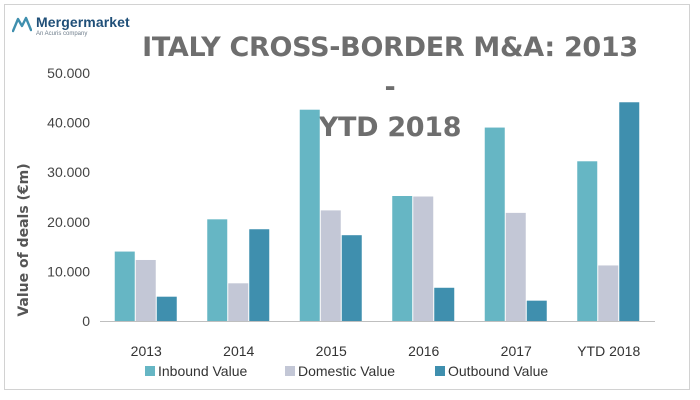 This screenshot has width=700, height=400. I want to click on y-tick-label: 20.000, so click(68, 222).